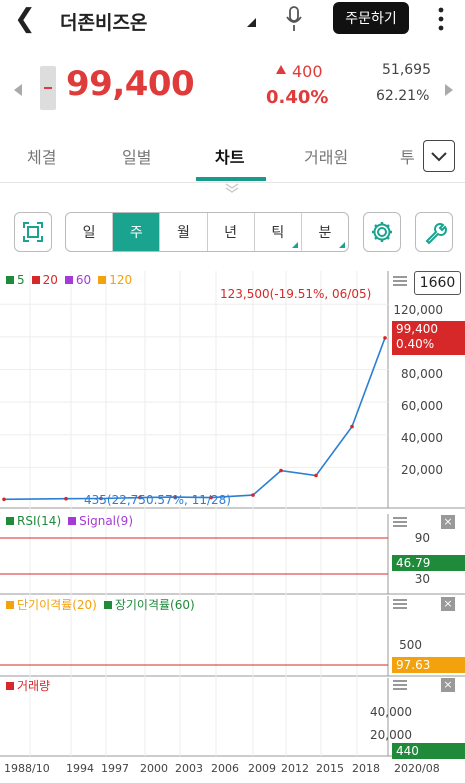  What do you see at coordinates (184, 232) in the screenshot?
I see `period-month: 월` at bounding box center [184, 232].